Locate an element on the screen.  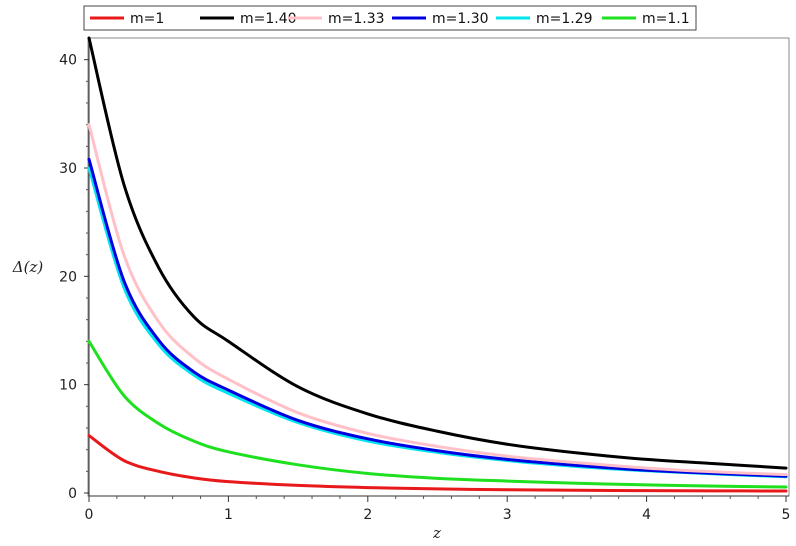
legend-box is located at coordinates (390, 18).